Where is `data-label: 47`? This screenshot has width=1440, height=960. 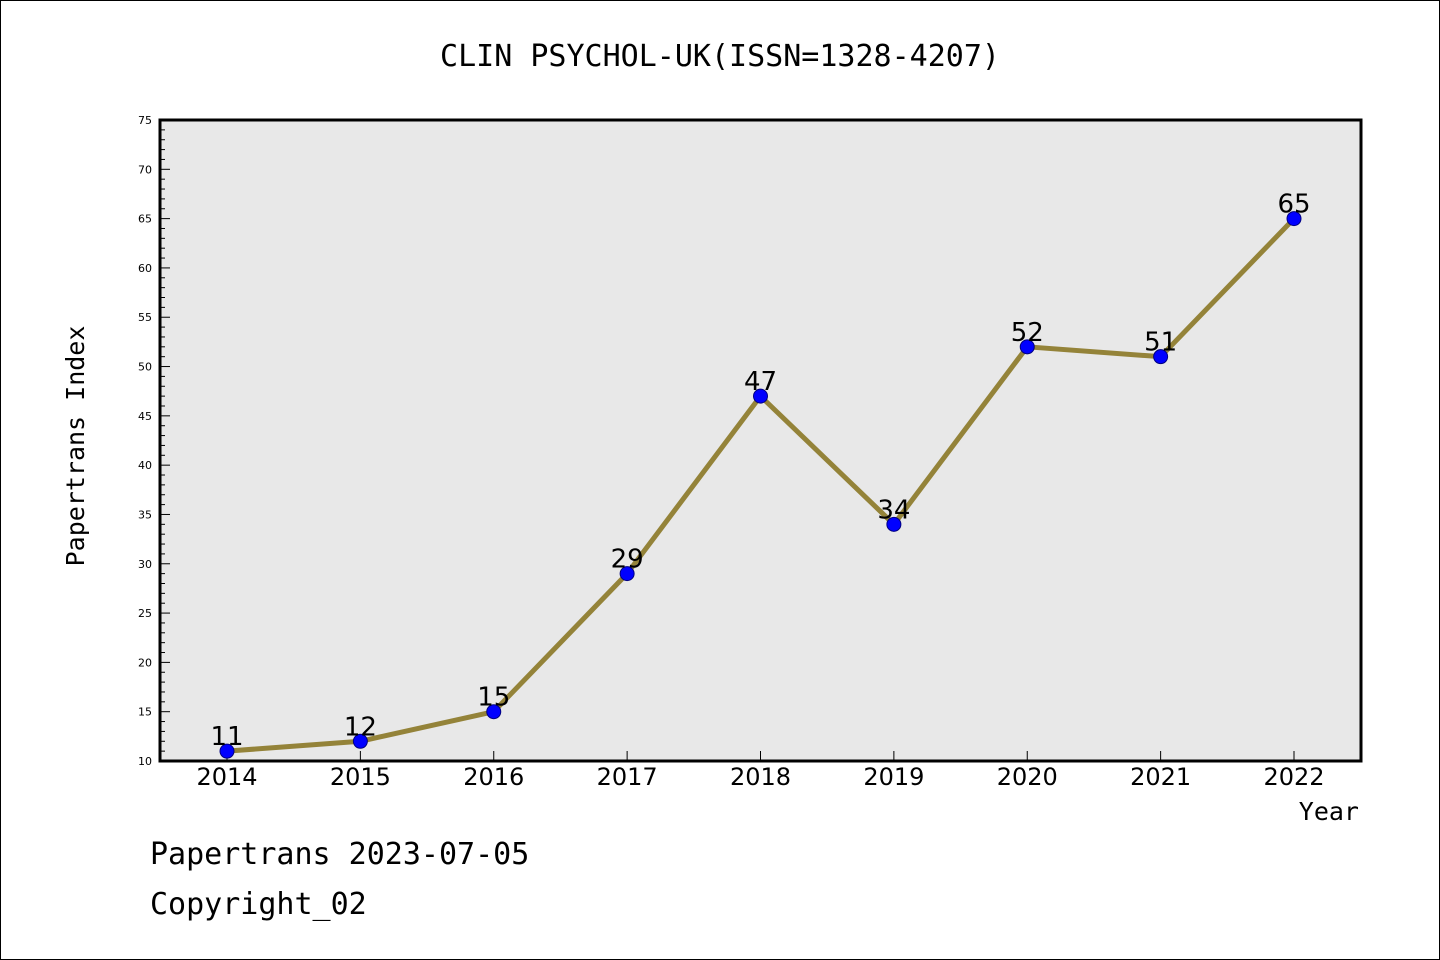 data-label: 47 is located at coordinates (760, 382).